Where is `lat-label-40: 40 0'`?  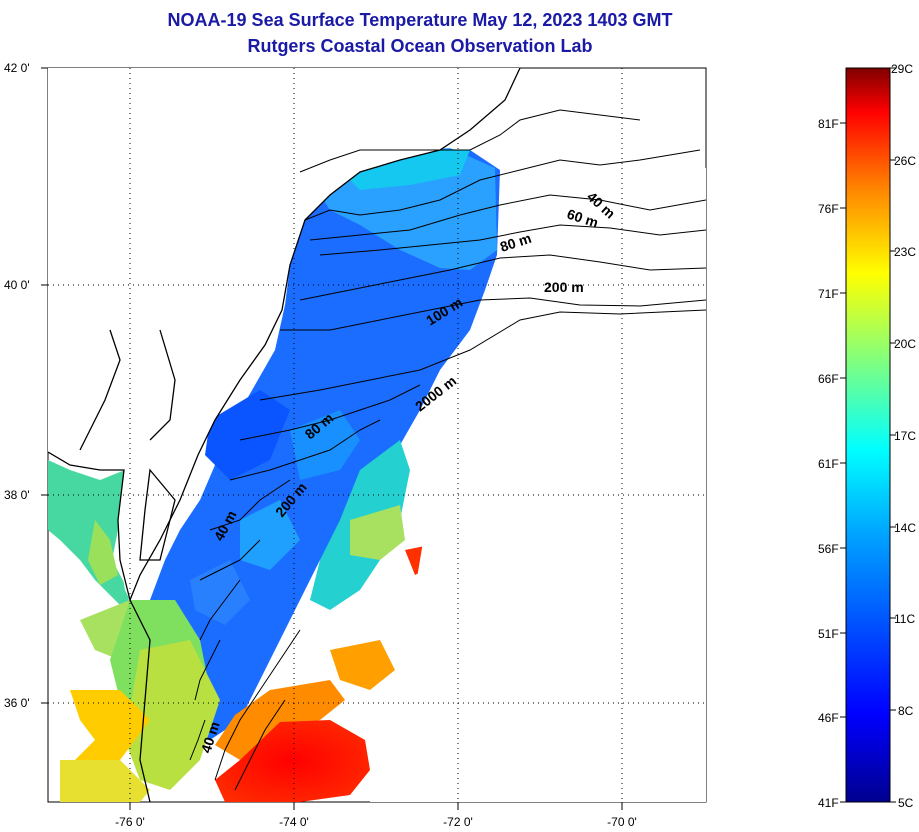
lat-label-40: 40 0' is located at coordinates (17, 285).